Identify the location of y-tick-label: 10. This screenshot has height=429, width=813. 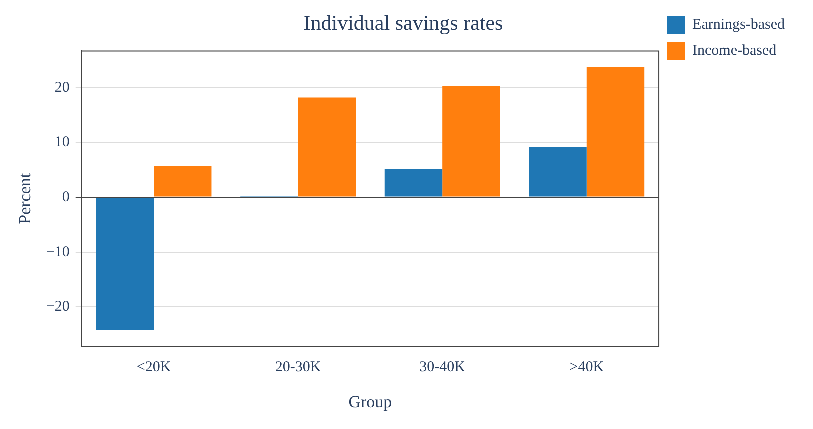
(62, 142).